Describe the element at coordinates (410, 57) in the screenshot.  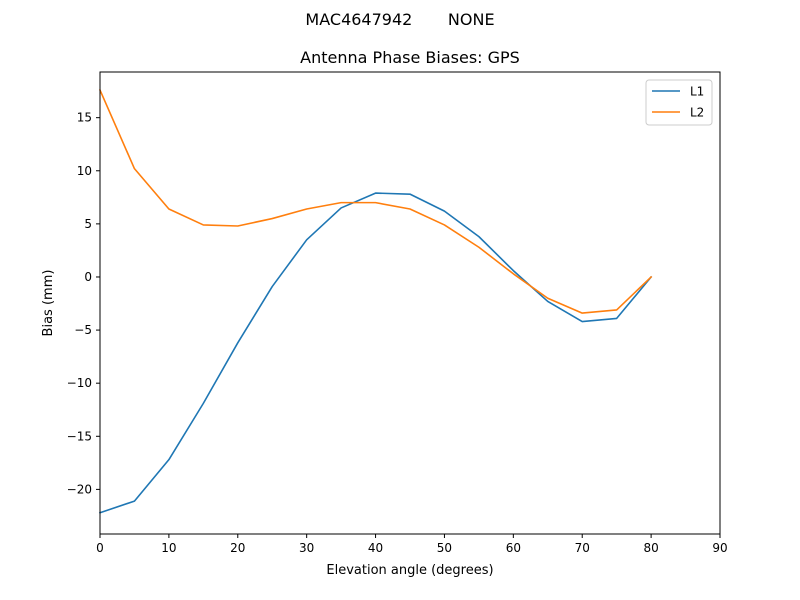
I see `chart-title: Antenna Phase Biases: GPS` at that location.